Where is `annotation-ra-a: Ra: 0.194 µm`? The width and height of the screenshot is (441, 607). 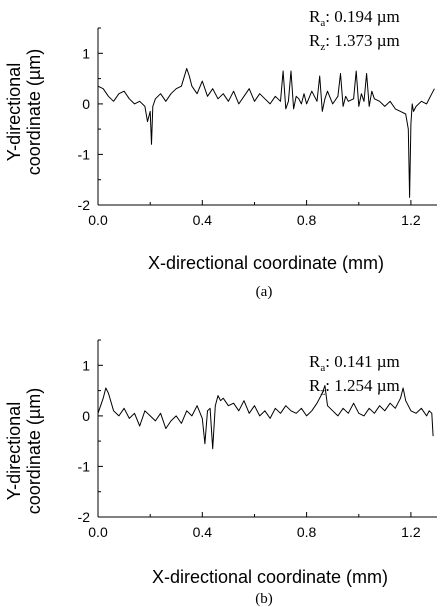
annotation-ra-a: Ra: 0.194 µm is located at coordinates (354, 18).